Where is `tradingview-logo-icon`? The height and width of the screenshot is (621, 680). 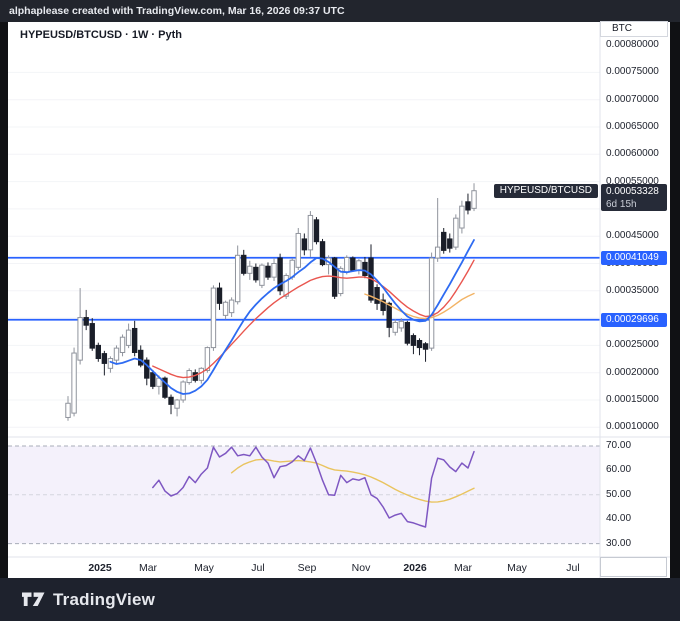 tradingview-logo-icon is located at coordinates (33, 599).